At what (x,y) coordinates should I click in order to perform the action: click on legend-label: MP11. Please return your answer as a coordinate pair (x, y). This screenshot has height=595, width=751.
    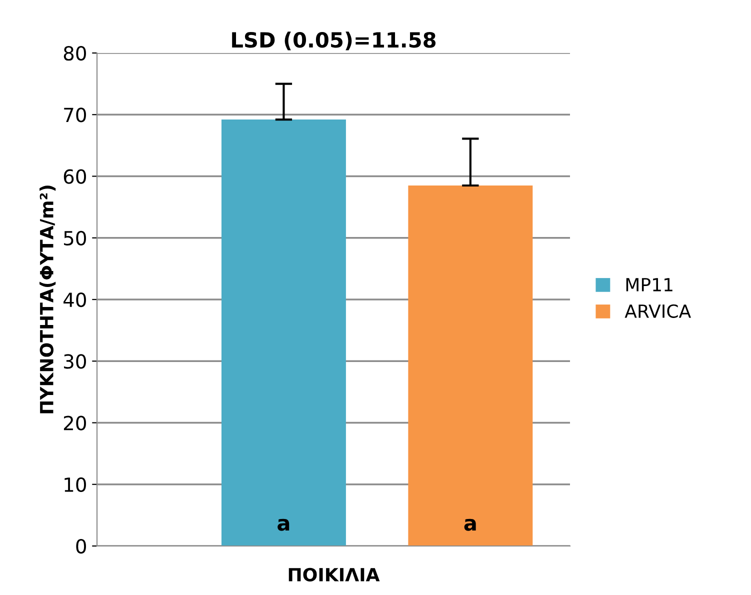
    Looking at the image, I should click on (649, 285).